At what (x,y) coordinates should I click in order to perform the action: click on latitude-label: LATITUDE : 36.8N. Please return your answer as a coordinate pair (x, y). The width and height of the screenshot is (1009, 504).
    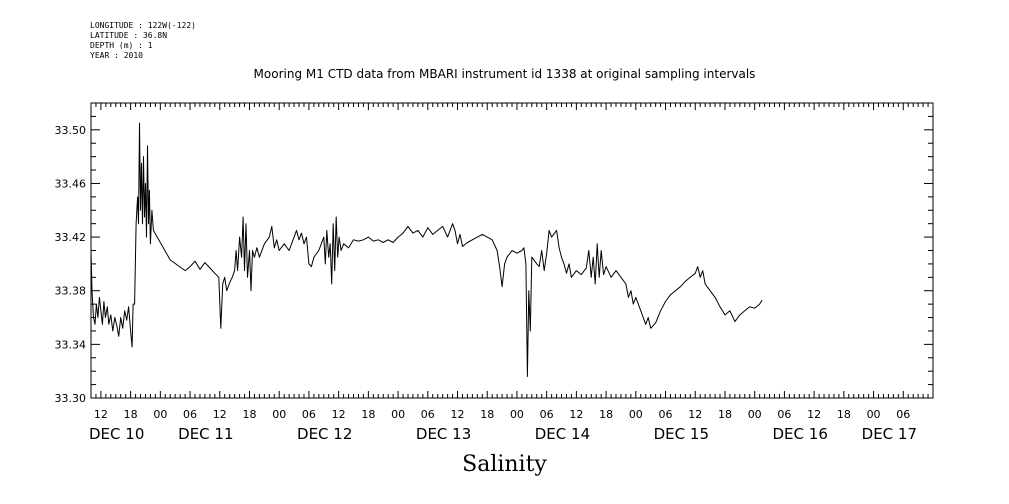
    Looking at the image, I should click on (129, 35).